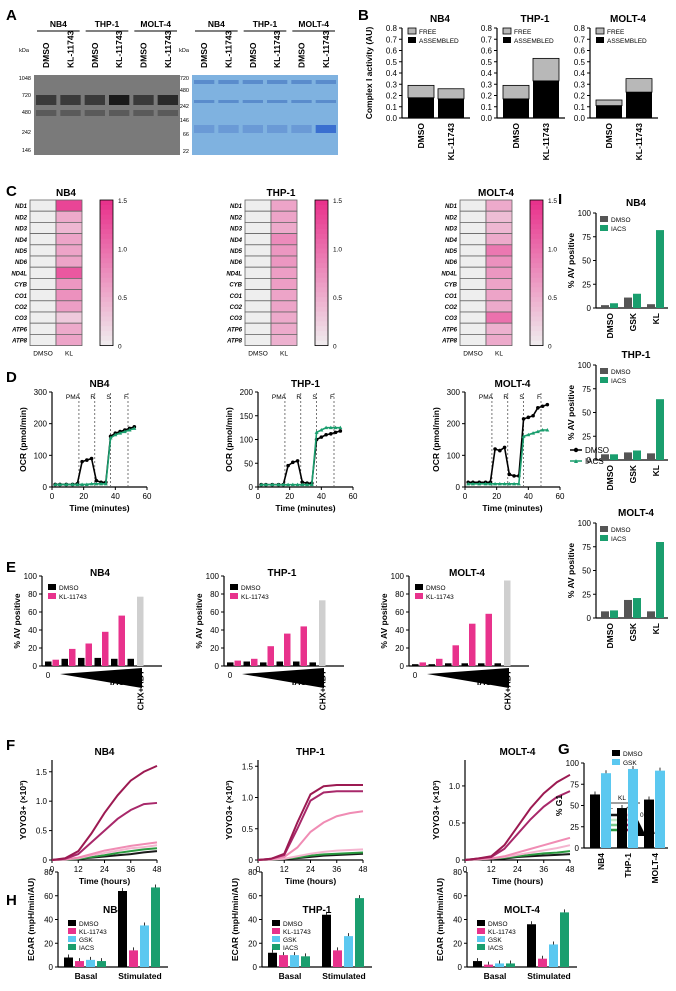 This screenshot has height=991, width=676. What do you see at coordinates (99, 508) in the screenshot?
I see `d-xlabel: Time (minutes)` at bounding box center [99, 508].